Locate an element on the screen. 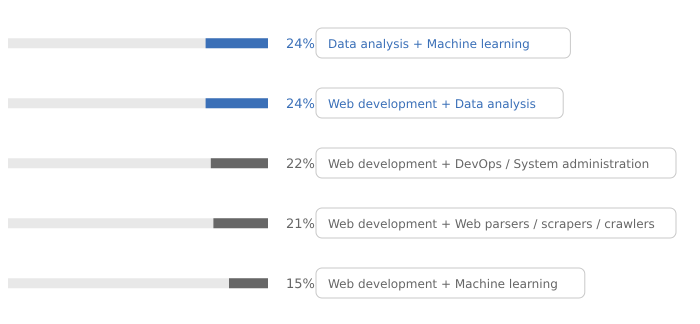 This screenshot has width=700, height=324. data-label: 21% is located at coordinates (300, 224).